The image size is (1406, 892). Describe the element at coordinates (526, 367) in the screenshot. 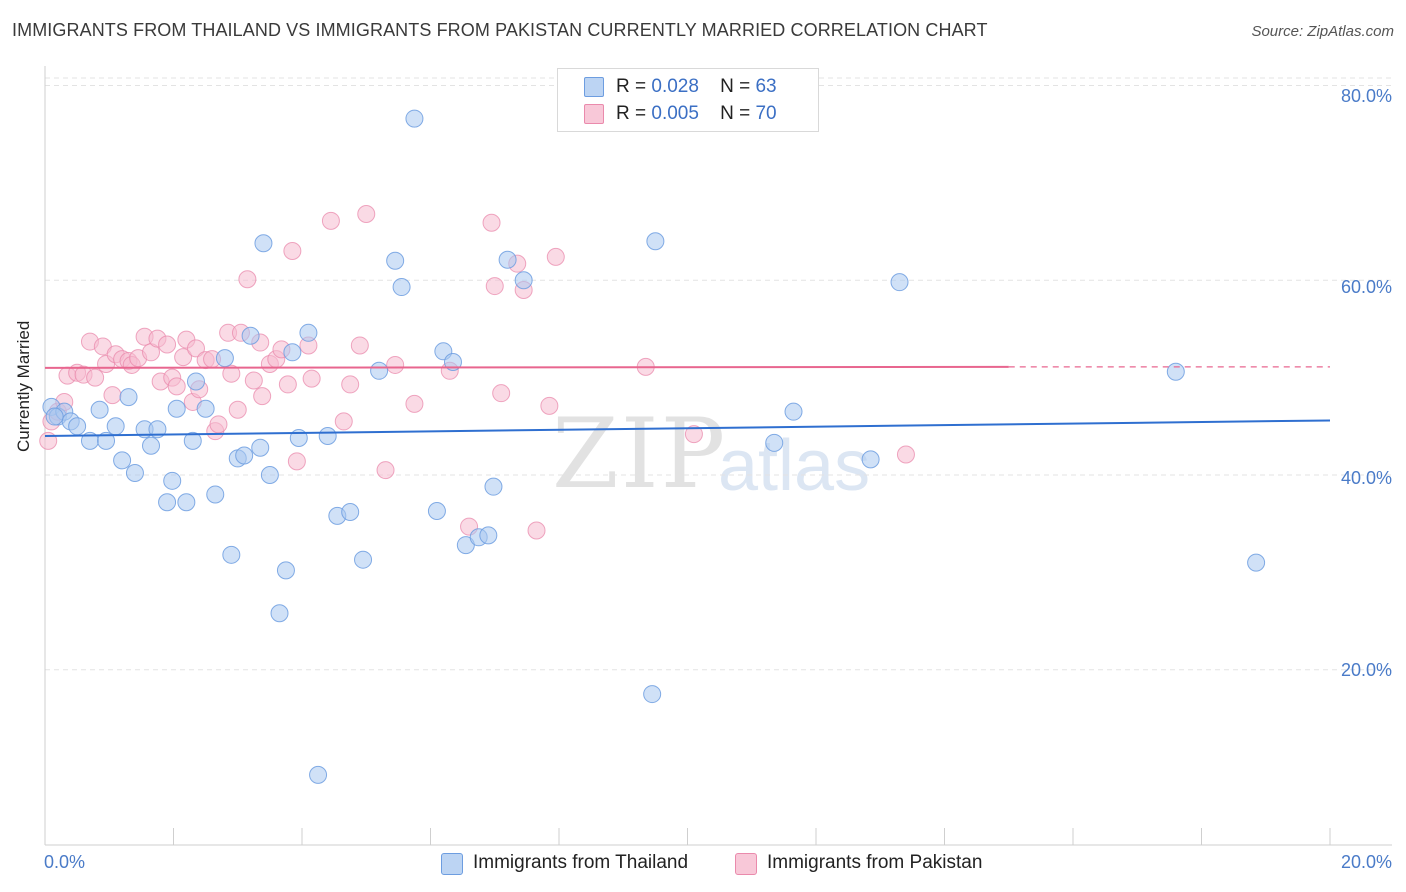

I see `pakistan-regression-line` at that location.